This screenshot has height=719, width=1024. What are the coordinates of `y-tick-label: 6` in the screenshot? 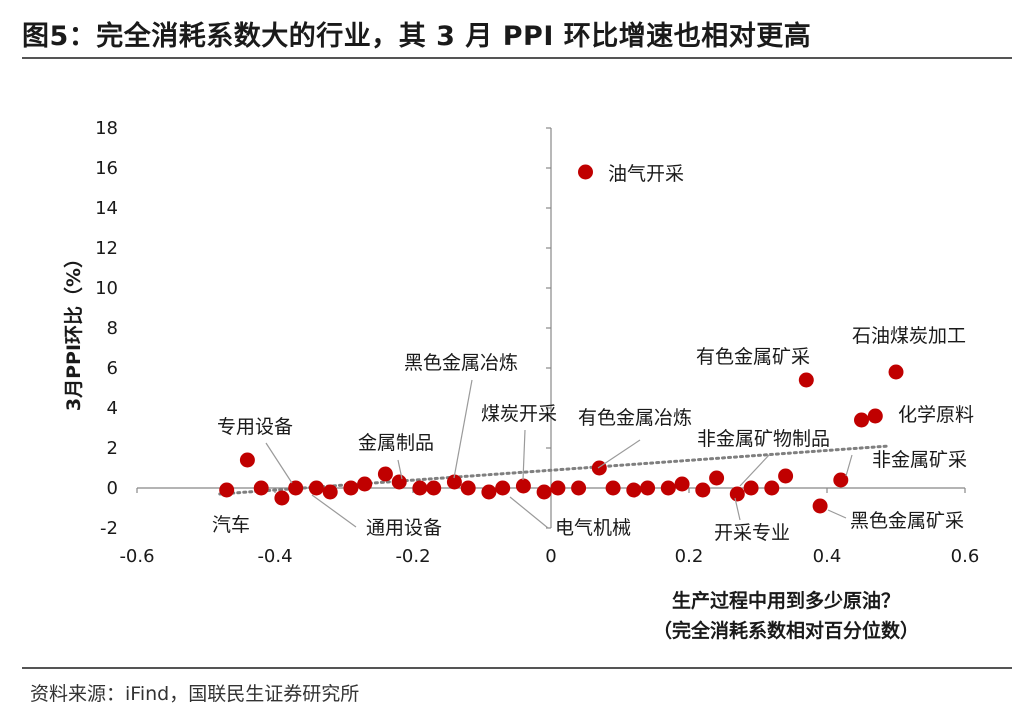 It's located at (112, 368).